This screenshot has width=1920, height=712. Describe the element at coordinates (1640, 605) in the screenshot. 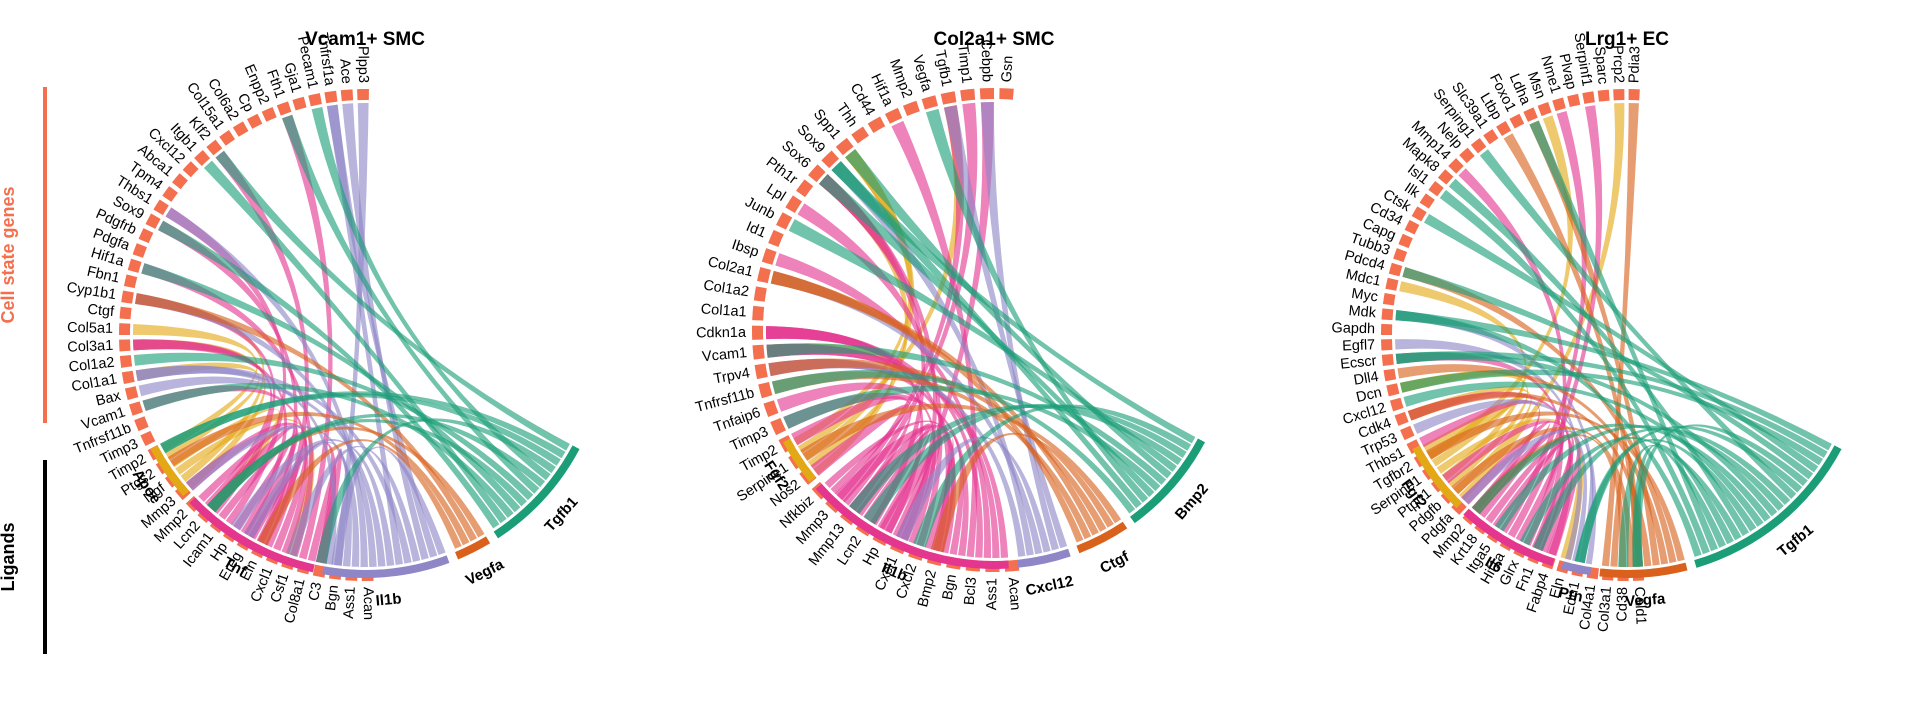

I see `gene-label: Cald1` at that location.